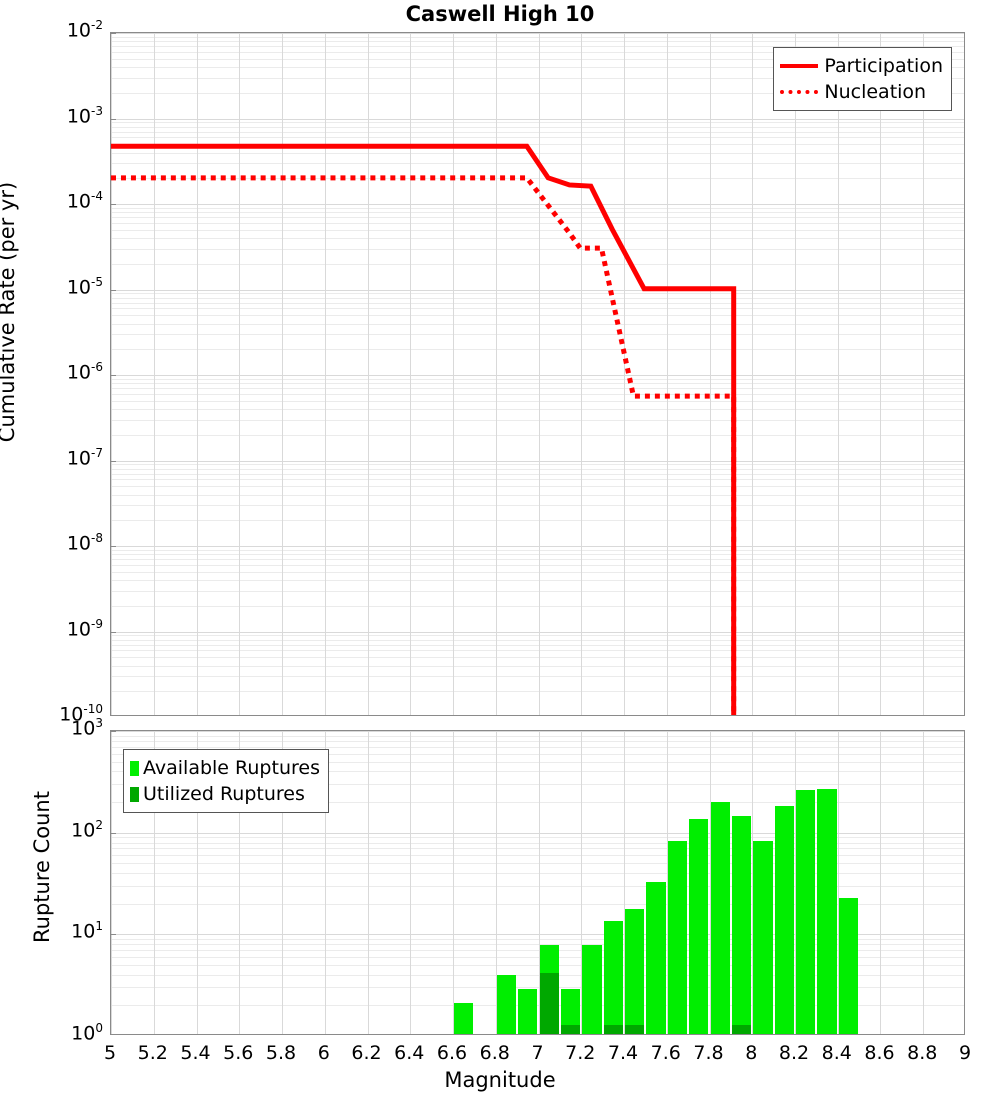 This screenshot has height=1100, width=1000. What do you see at coordinates (224, 794) in the screenshot?
I see `legend-label-utilized: Utilized Ruptures` at bounding box center [224, 794].